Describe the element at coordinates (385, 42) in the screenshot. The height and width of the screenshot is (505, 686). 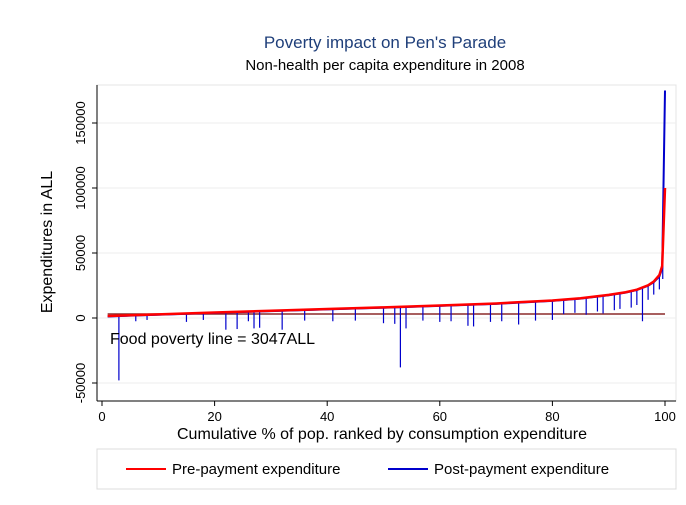
I see `chart-title: Poverty impact on Pen's Parade` at that location.